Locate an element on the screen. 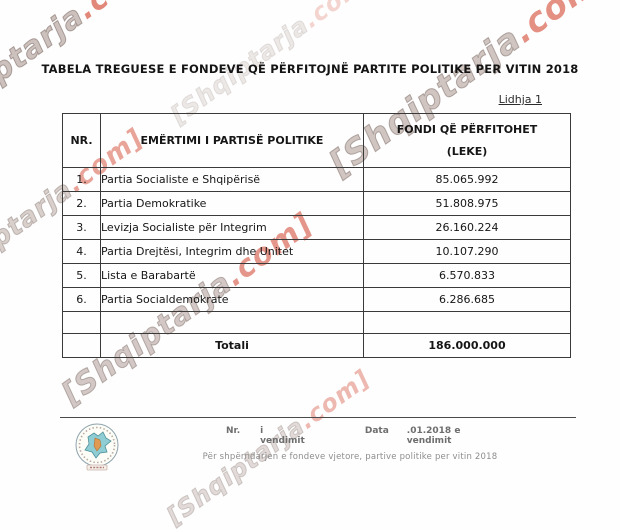 The width and height of the screenshot is (620, 530). empty-row is located at coordinates (316, 322).